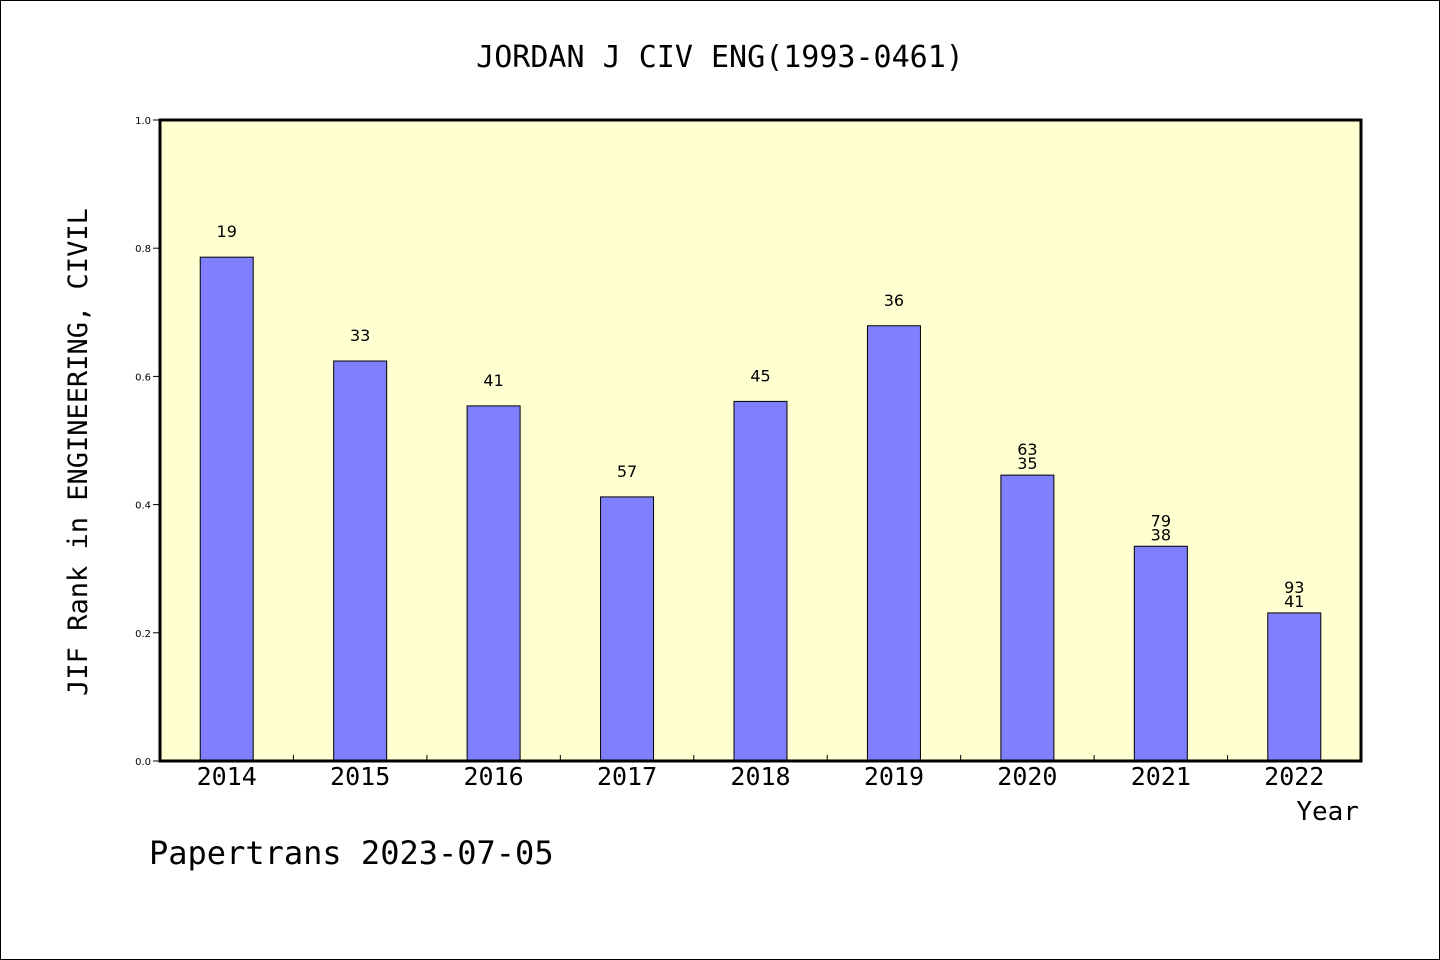 The width and height of the screenshot is (1440, 960). What do you see at coordinates (760, 581) in the screenshot?
I see `bar-2018` at bounding box center [760, 581].